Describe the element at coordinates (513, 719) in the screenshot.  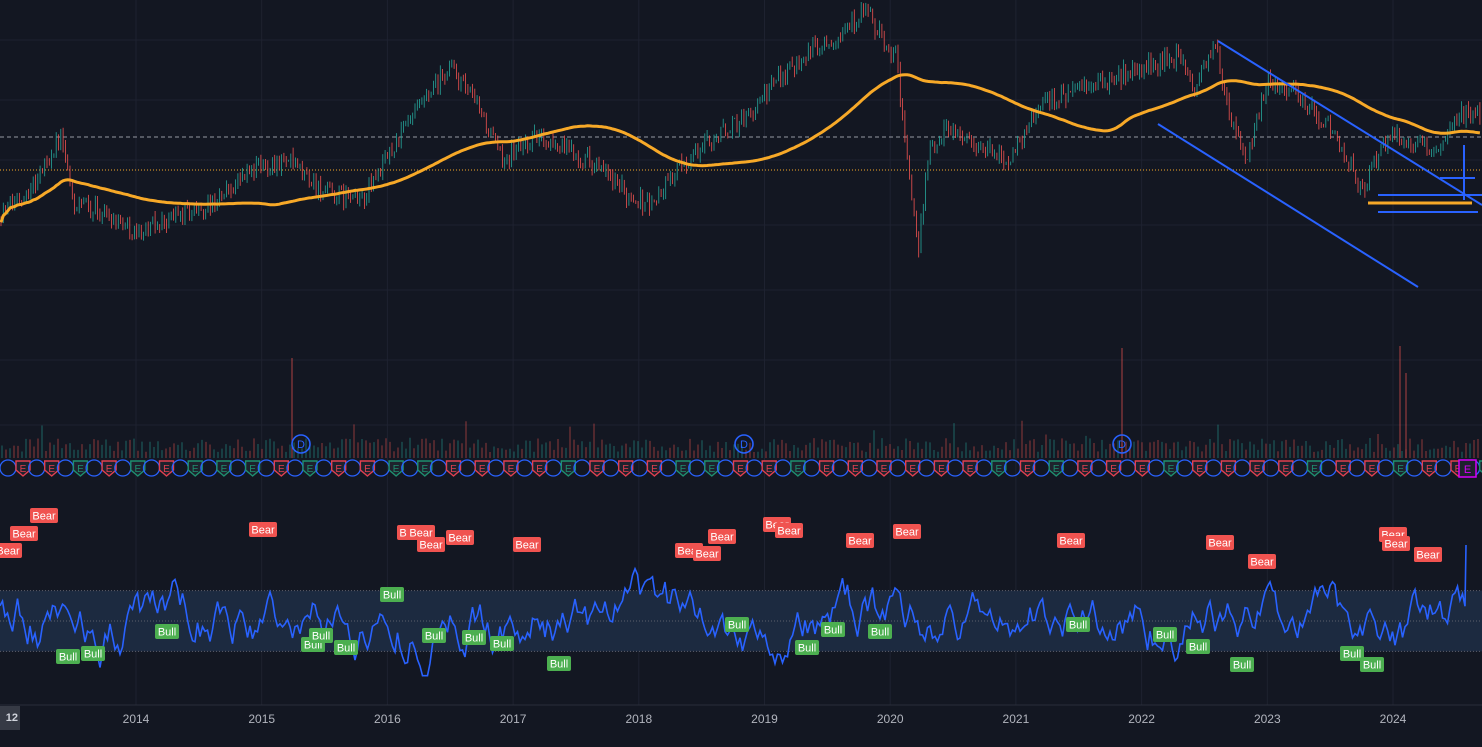
I see `x-axis-label: 2017` at that location.